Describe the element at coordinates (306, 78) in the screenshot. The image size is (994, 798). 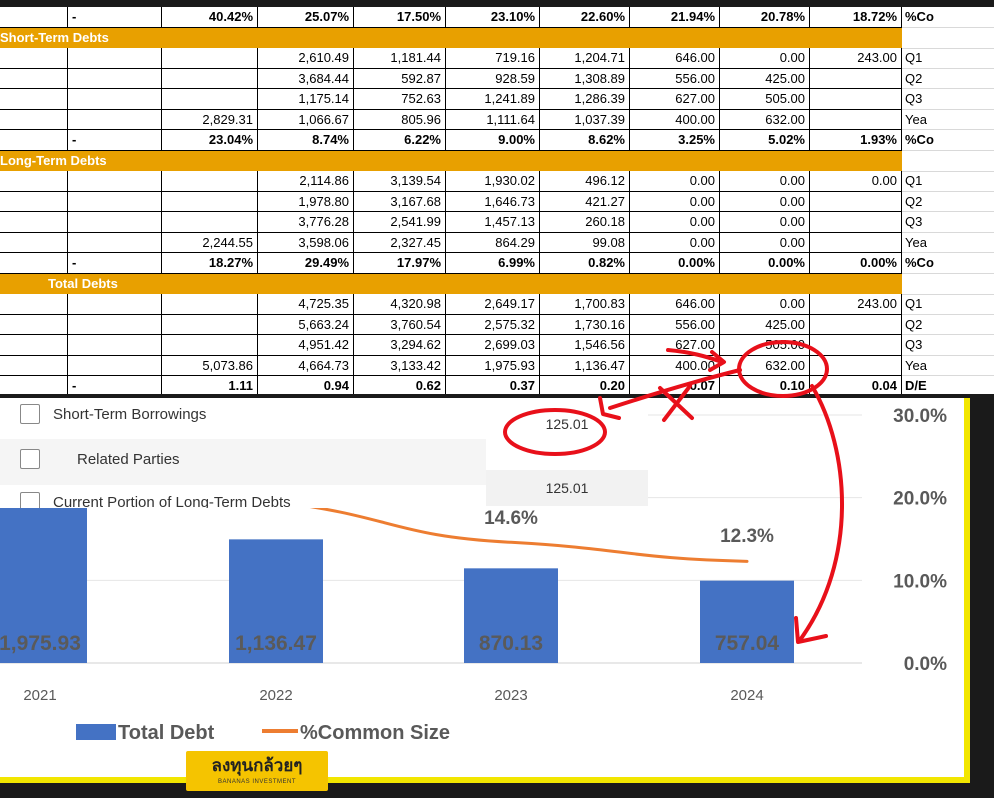
I see `cell: 3,684.44` at that location.